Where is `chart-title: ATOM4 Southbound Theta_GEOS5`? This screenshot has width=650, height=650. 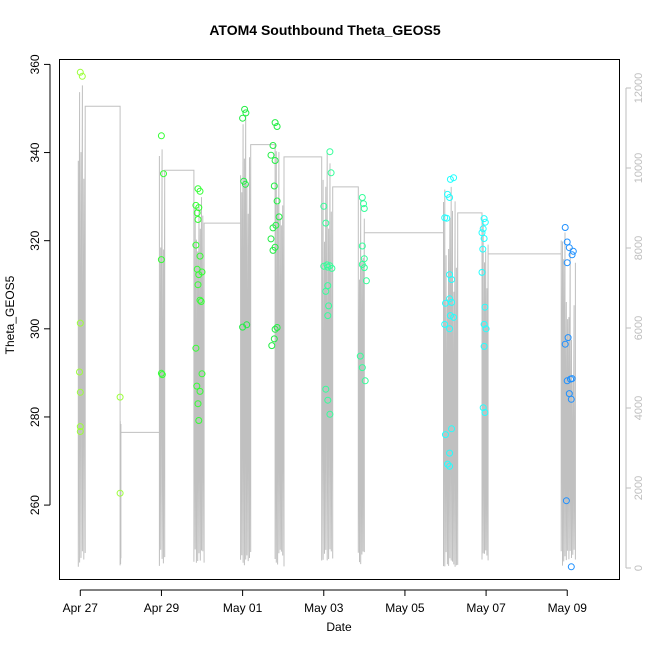 chart-title: ATOM4 Southbound Theta_GEOS5 is located at coordinates (324, 30).